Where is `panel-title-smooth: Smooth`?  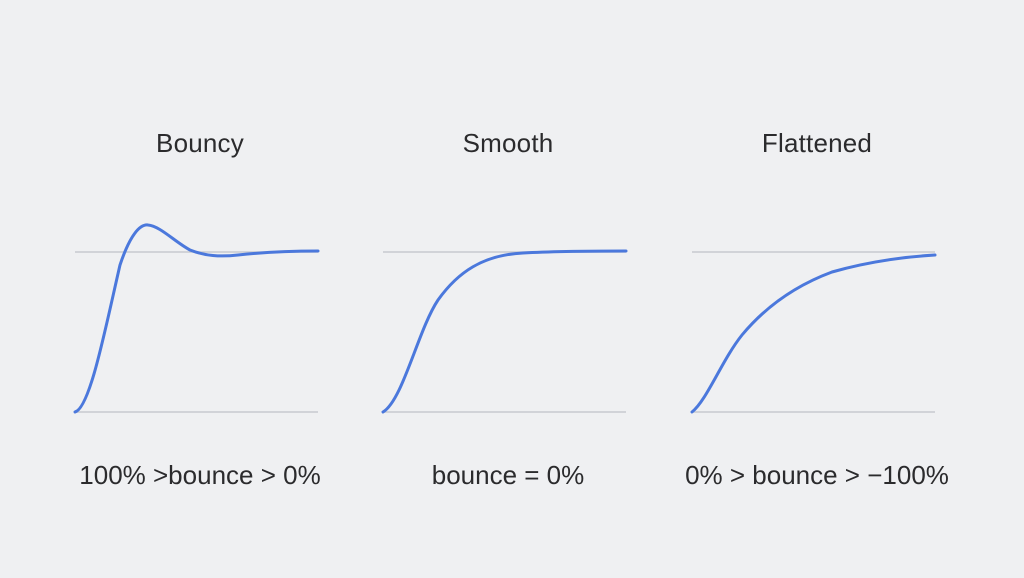 panel-title-smooth: Smooth is located at coordinates (508, 143).